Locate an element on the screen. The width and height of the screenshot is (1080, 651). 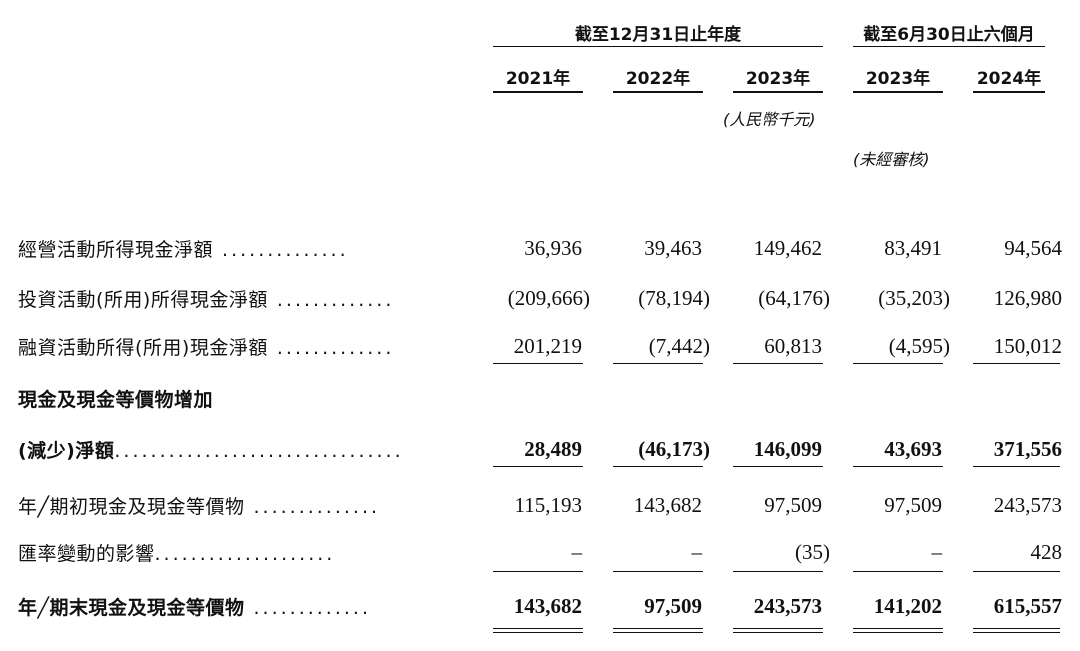
cell-investing-2021: (209,666) is located at coordinates (548, 298).